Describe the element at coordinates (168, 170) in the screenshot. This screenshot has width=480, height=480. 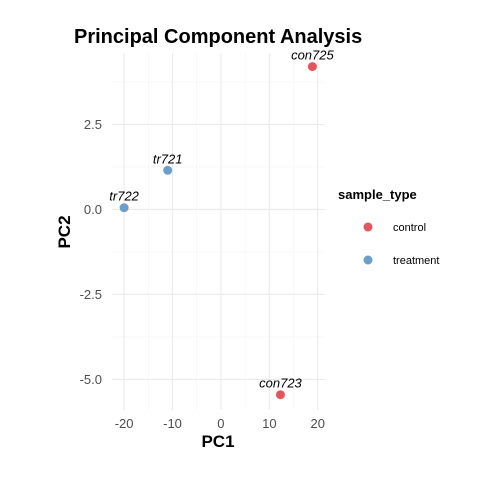
I see `data-point-tr721` at that location.